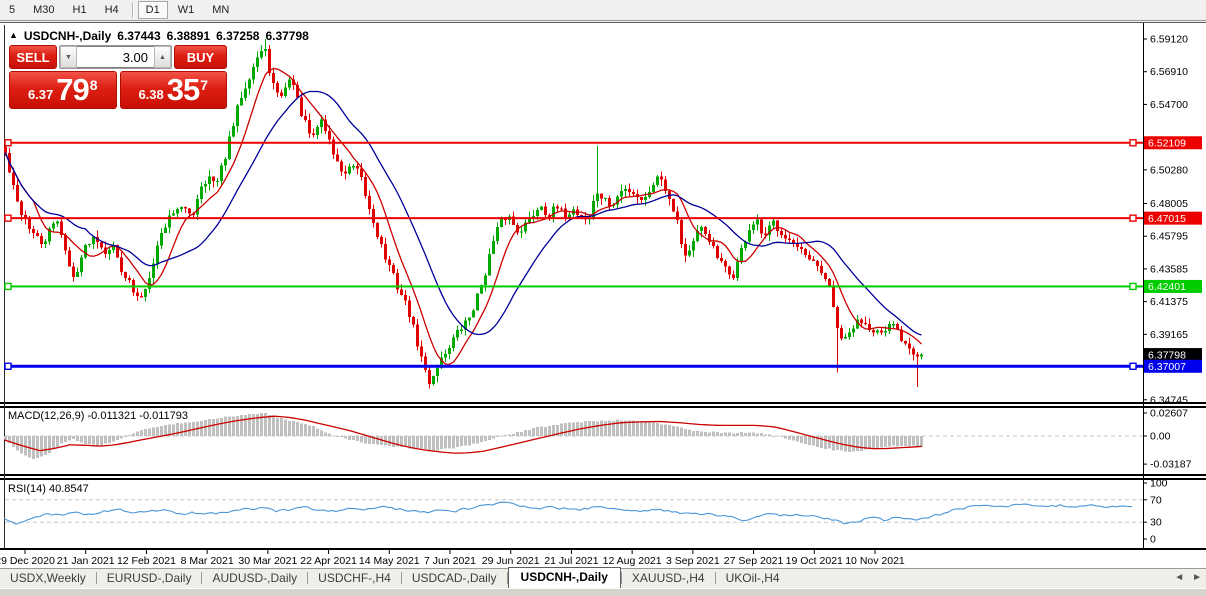  I want to click on svg-text: 0, so click(1153, 540).